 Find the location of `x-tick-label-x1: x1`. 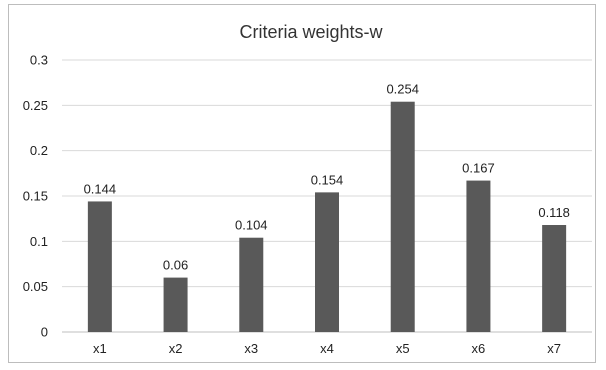

x-tick-label-x1: x1 is located at coordinates (100, 348).